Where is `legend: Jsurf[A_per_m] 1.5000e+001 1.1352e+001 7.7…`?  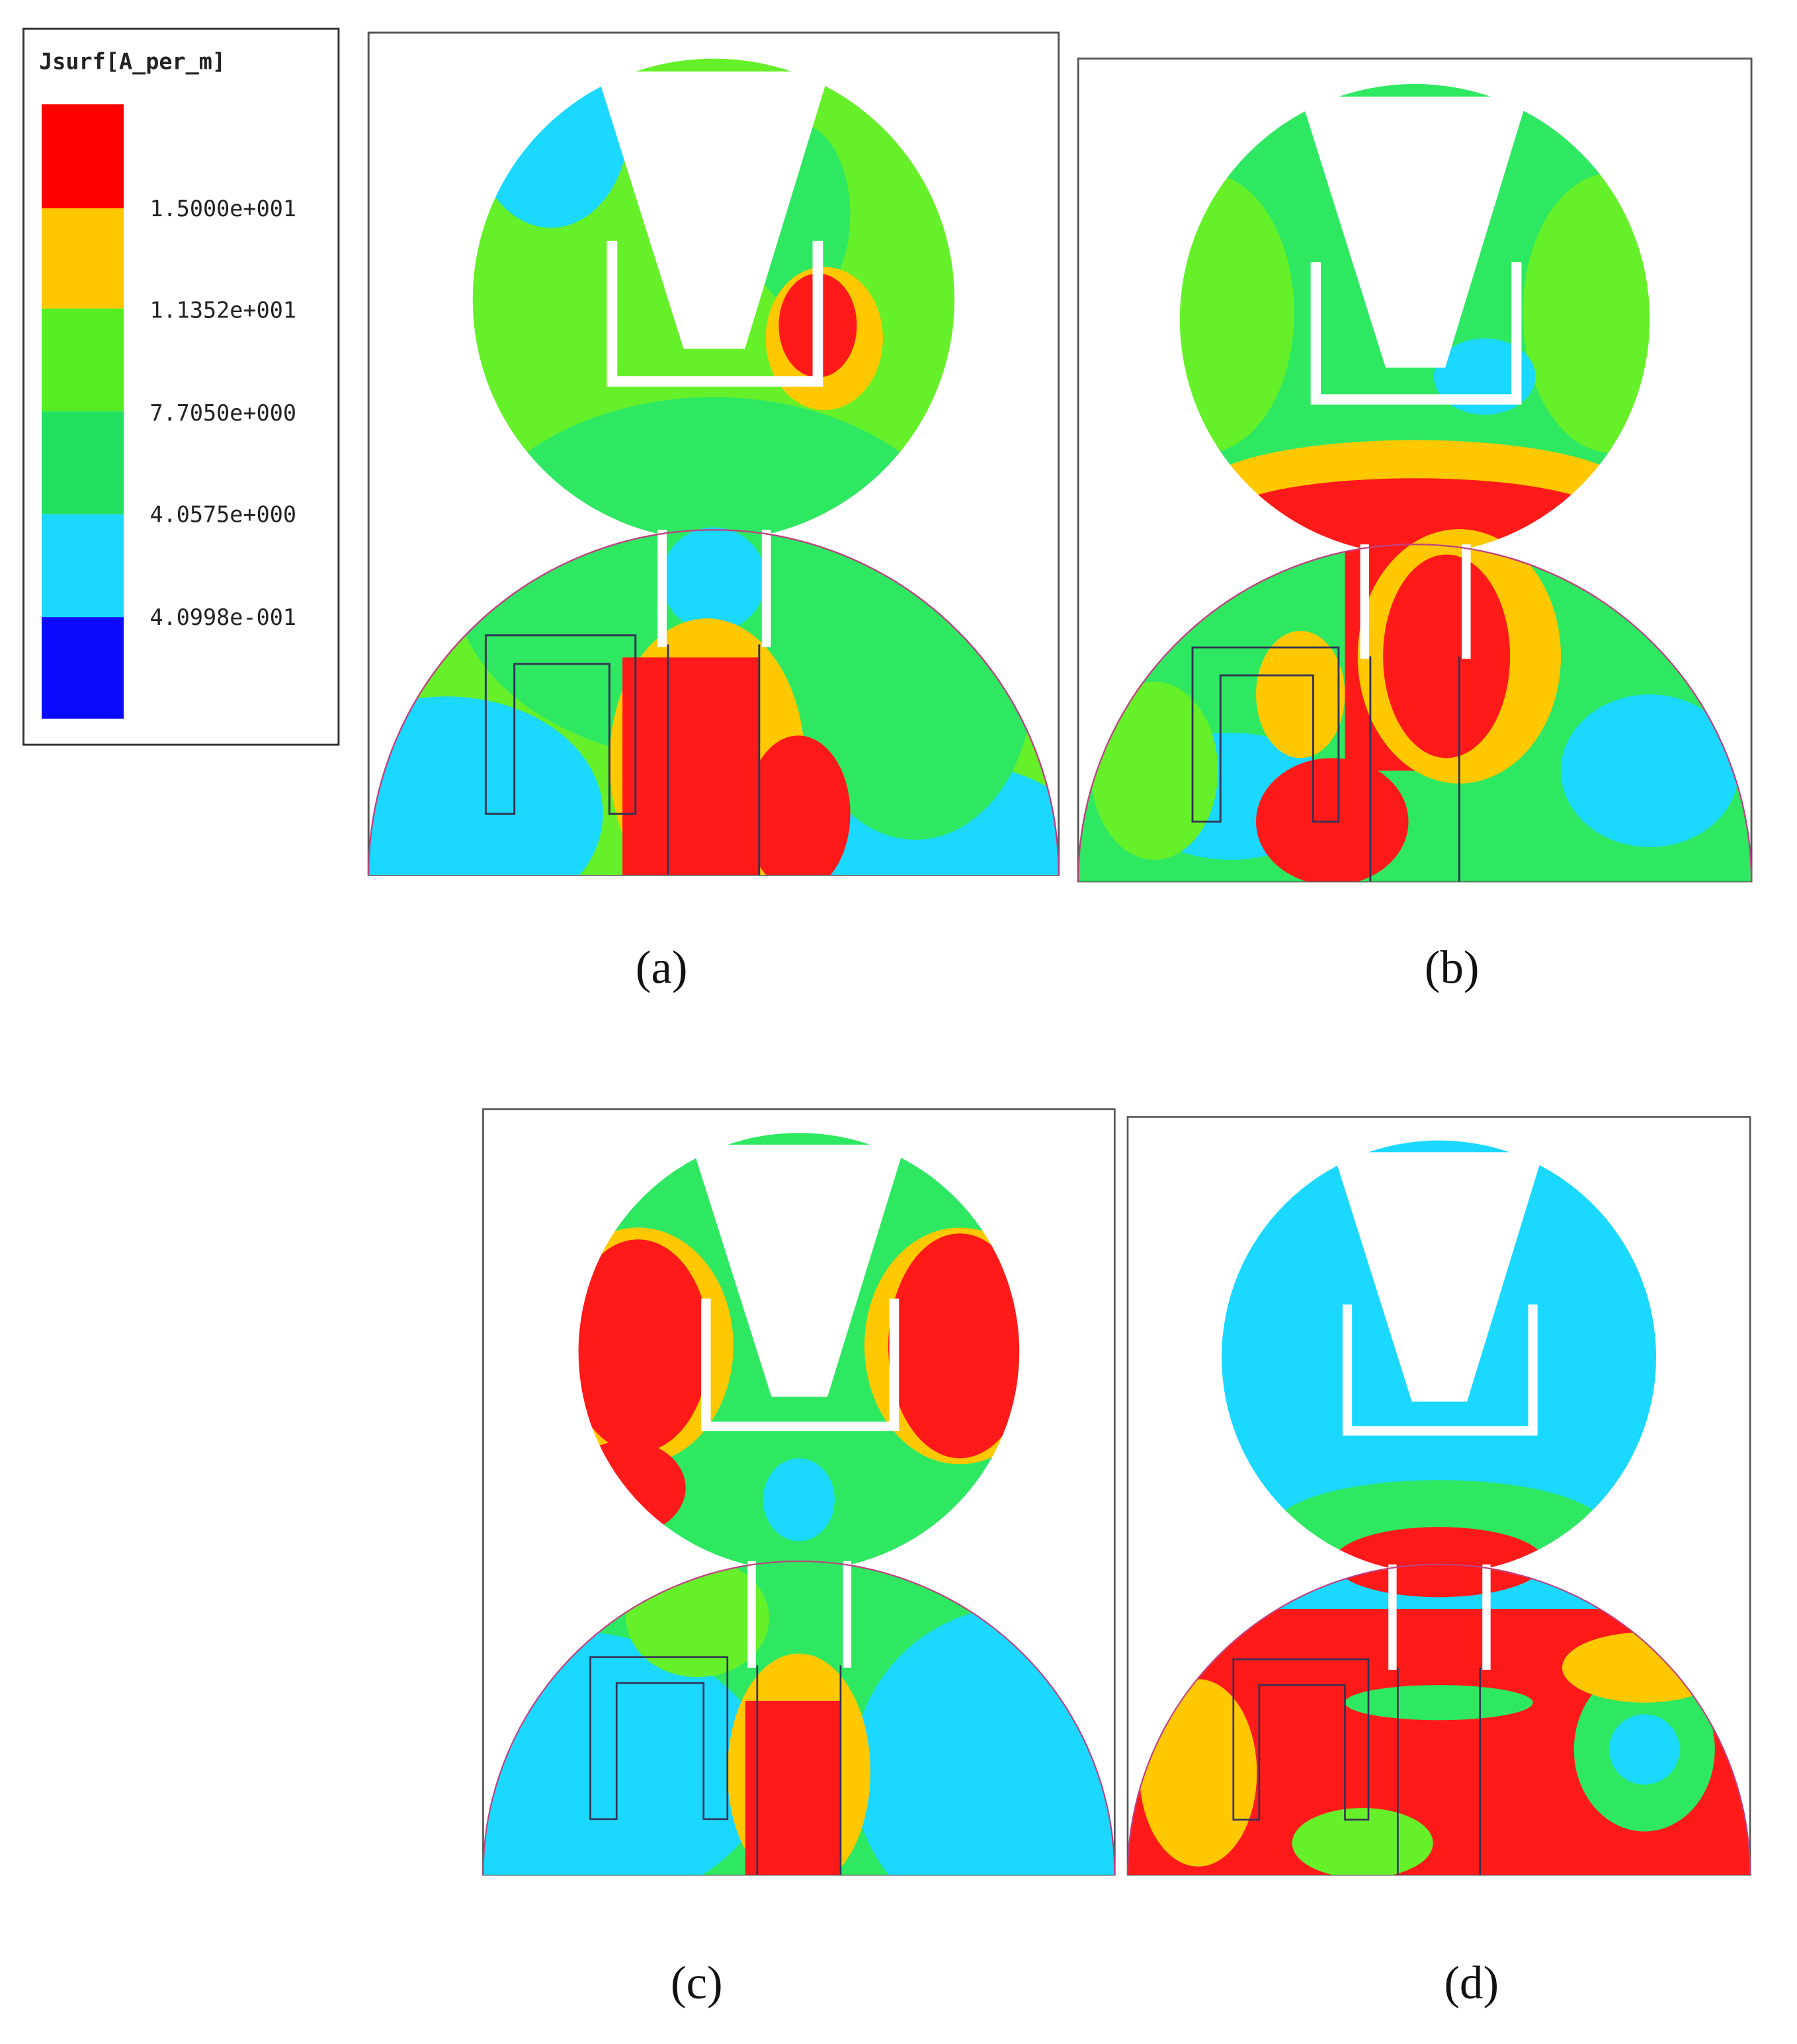
legend: Jsurf[A_per_m] 1.5000e+001 1.1352e+001 7.7… is located at coordinates (181, 386).